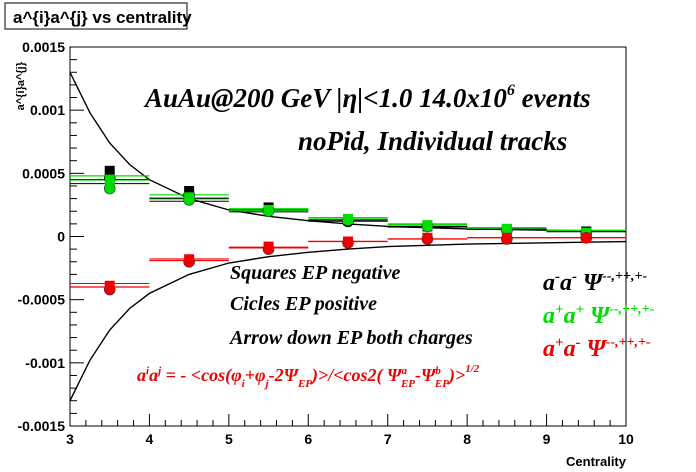  I want to click on annotation-circles: Cicles EP positive, so click(303, 304).